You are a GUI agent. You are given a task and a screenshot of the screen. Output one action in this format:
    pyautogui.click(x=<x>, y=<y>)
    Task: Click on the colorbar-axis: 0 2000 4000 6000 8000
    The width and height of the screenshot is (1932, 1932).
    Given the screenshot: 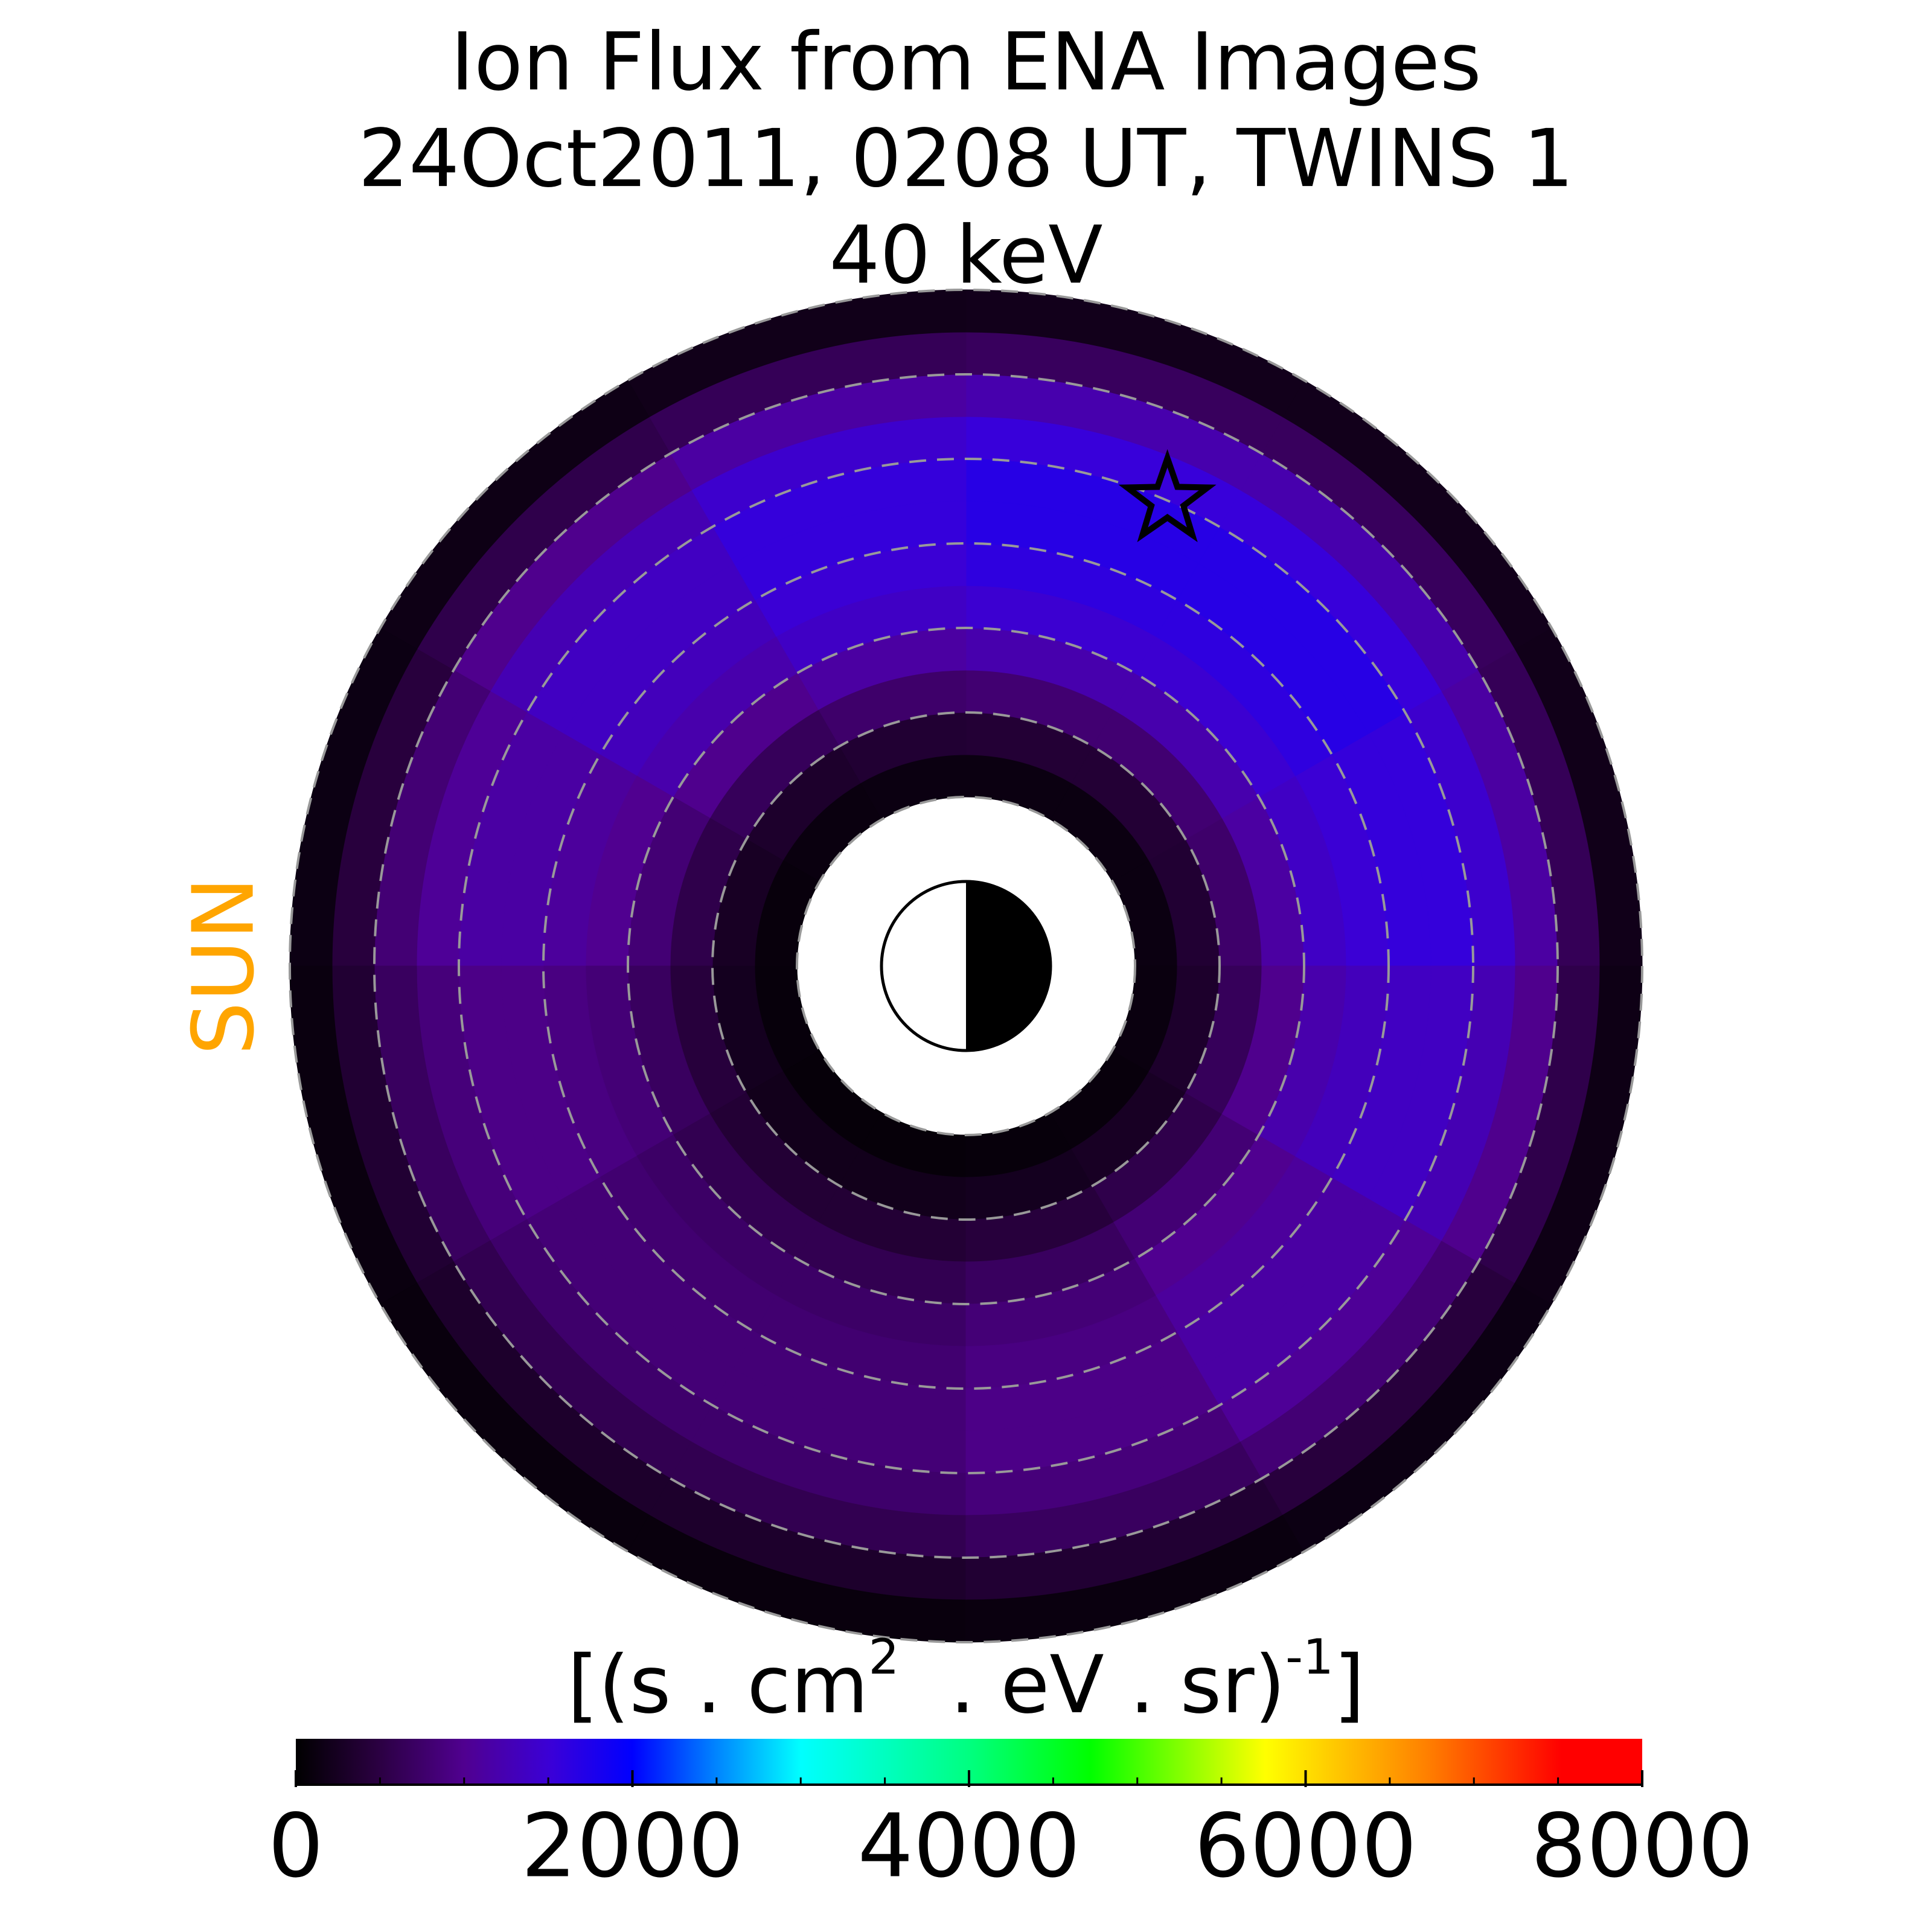 What is the action you would take?
    pyautogui.click(x=1011, y=1834)
    